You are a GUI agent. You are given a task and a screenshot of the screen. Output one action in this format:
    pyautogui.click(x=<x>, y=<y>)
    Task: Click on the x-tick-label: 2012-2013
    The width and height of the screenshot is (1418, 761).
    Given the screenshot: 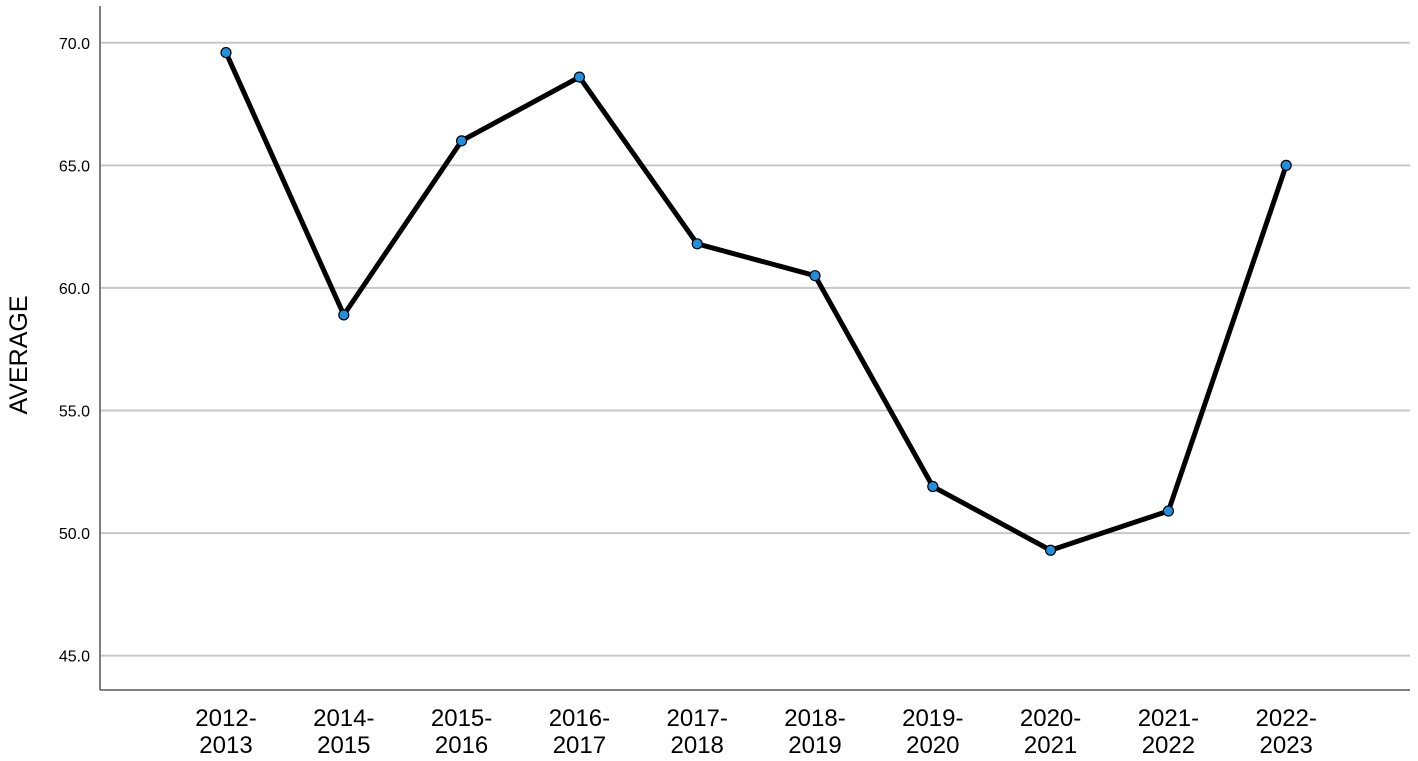 What is the action you would take?
    pyautogui.click(x=225, y=732)
    